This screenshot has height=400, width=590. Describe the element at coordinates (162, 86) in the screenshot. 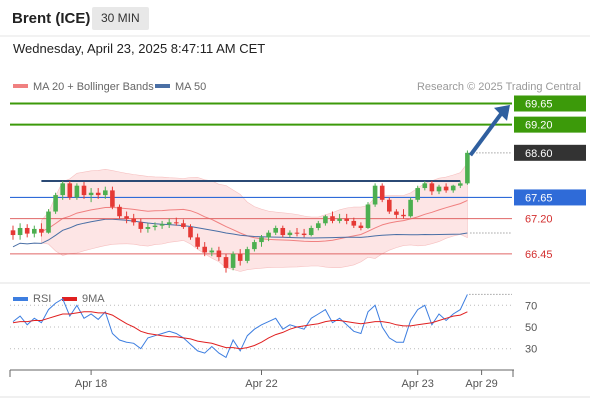

I see `legend-swatch-ma50` at that location.